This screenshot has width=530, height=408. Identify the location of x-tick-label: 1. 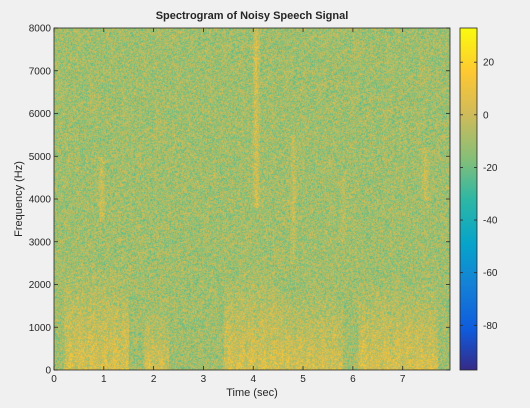
(104, 379).